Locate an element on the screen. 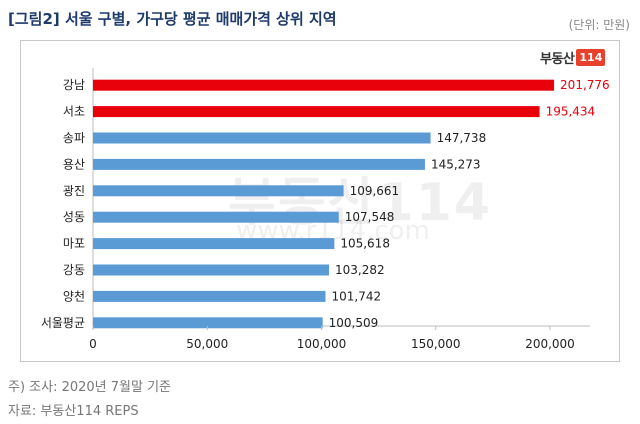 The height and width of the screenshot is (424, 640). unit-label: (단위: 만원) is located at coordinates (599, 25).